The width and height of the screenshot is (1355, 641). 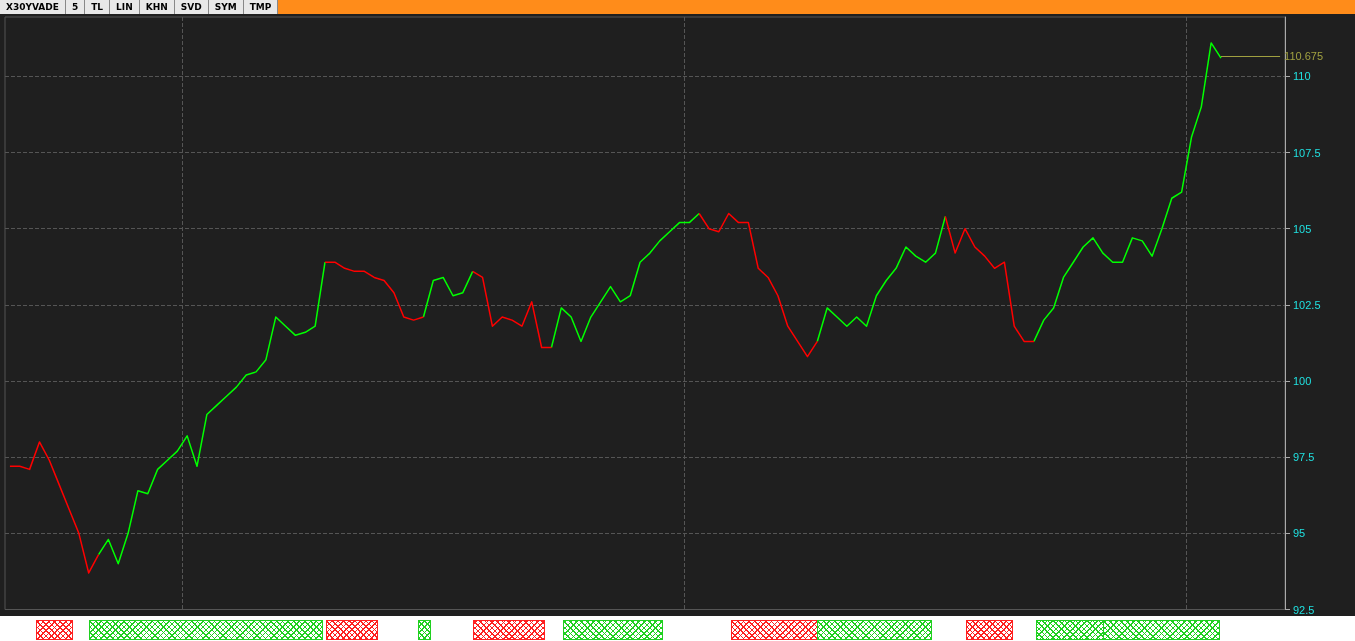 I want to click on y-tick-label: 92.5, so click(x=1304, y=609).